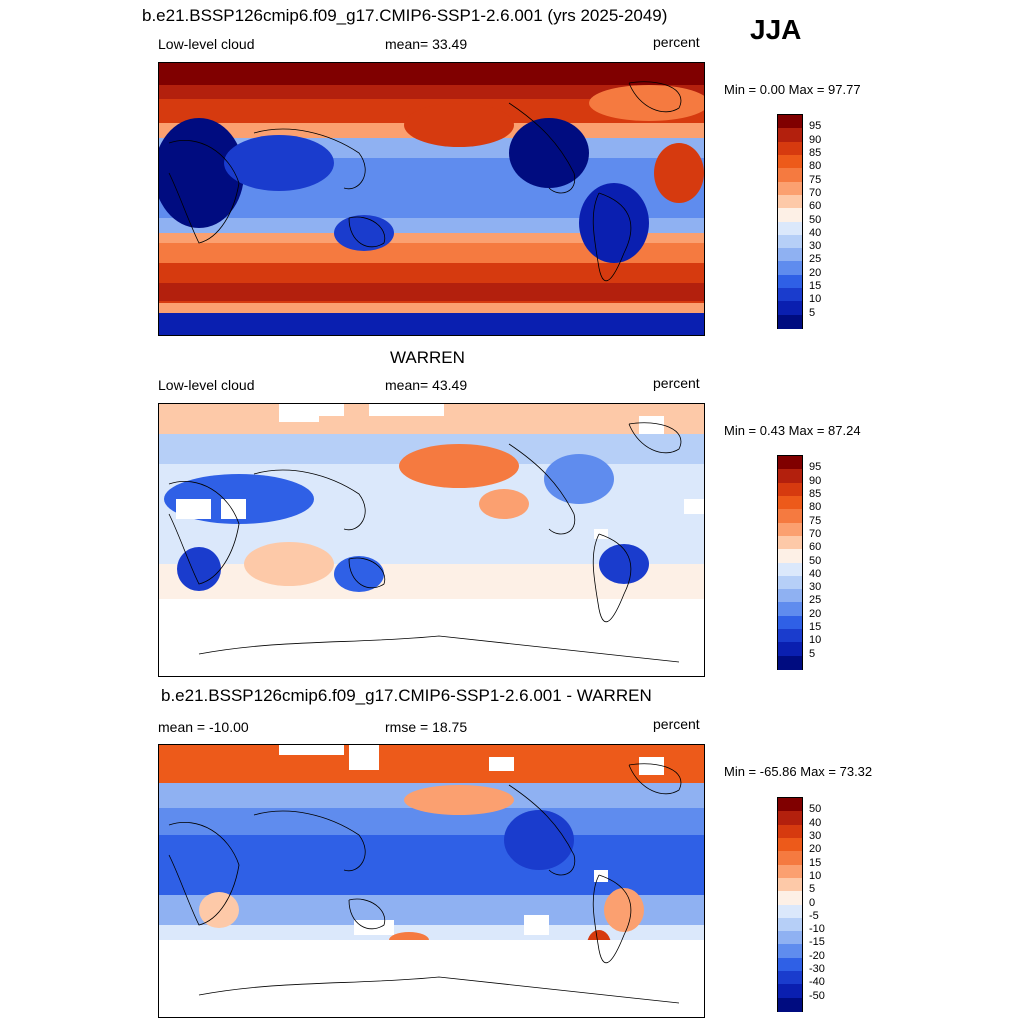 This screenshot has width=1024, height=1024. I want to click on panel2-colorbar, so click(790, 562).